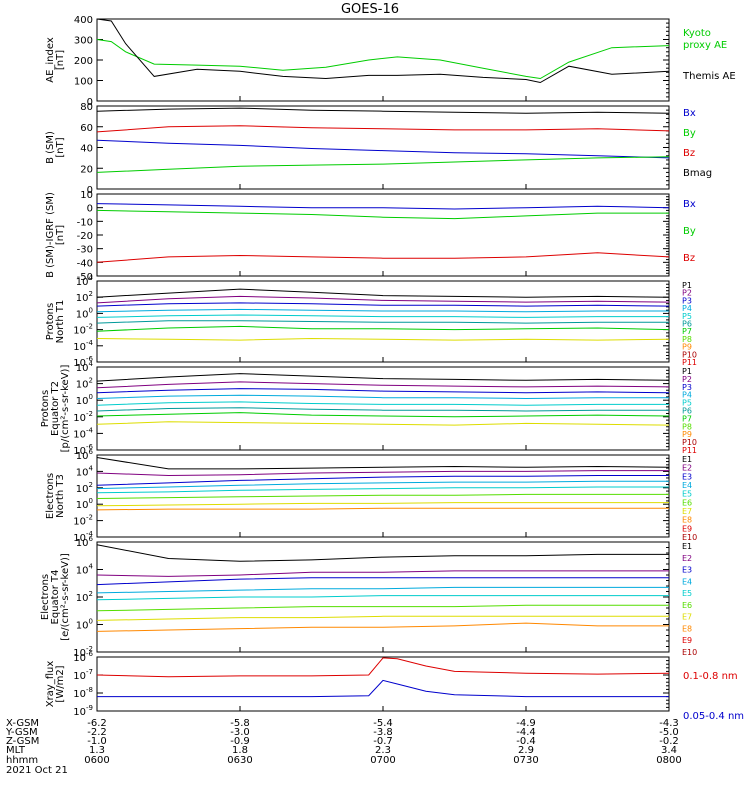 This screenshot has width=750, height=800. I want to click on x-cell-value: -4.9, so click(526, 723).